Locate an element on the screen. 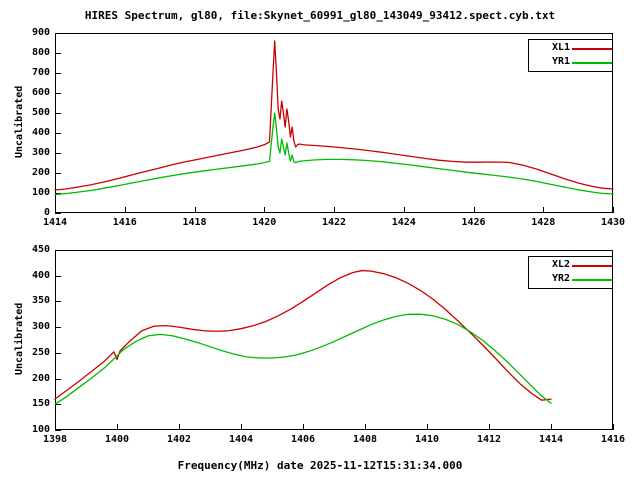  y-tick-label: 150 is located at coordinates (40, 404).